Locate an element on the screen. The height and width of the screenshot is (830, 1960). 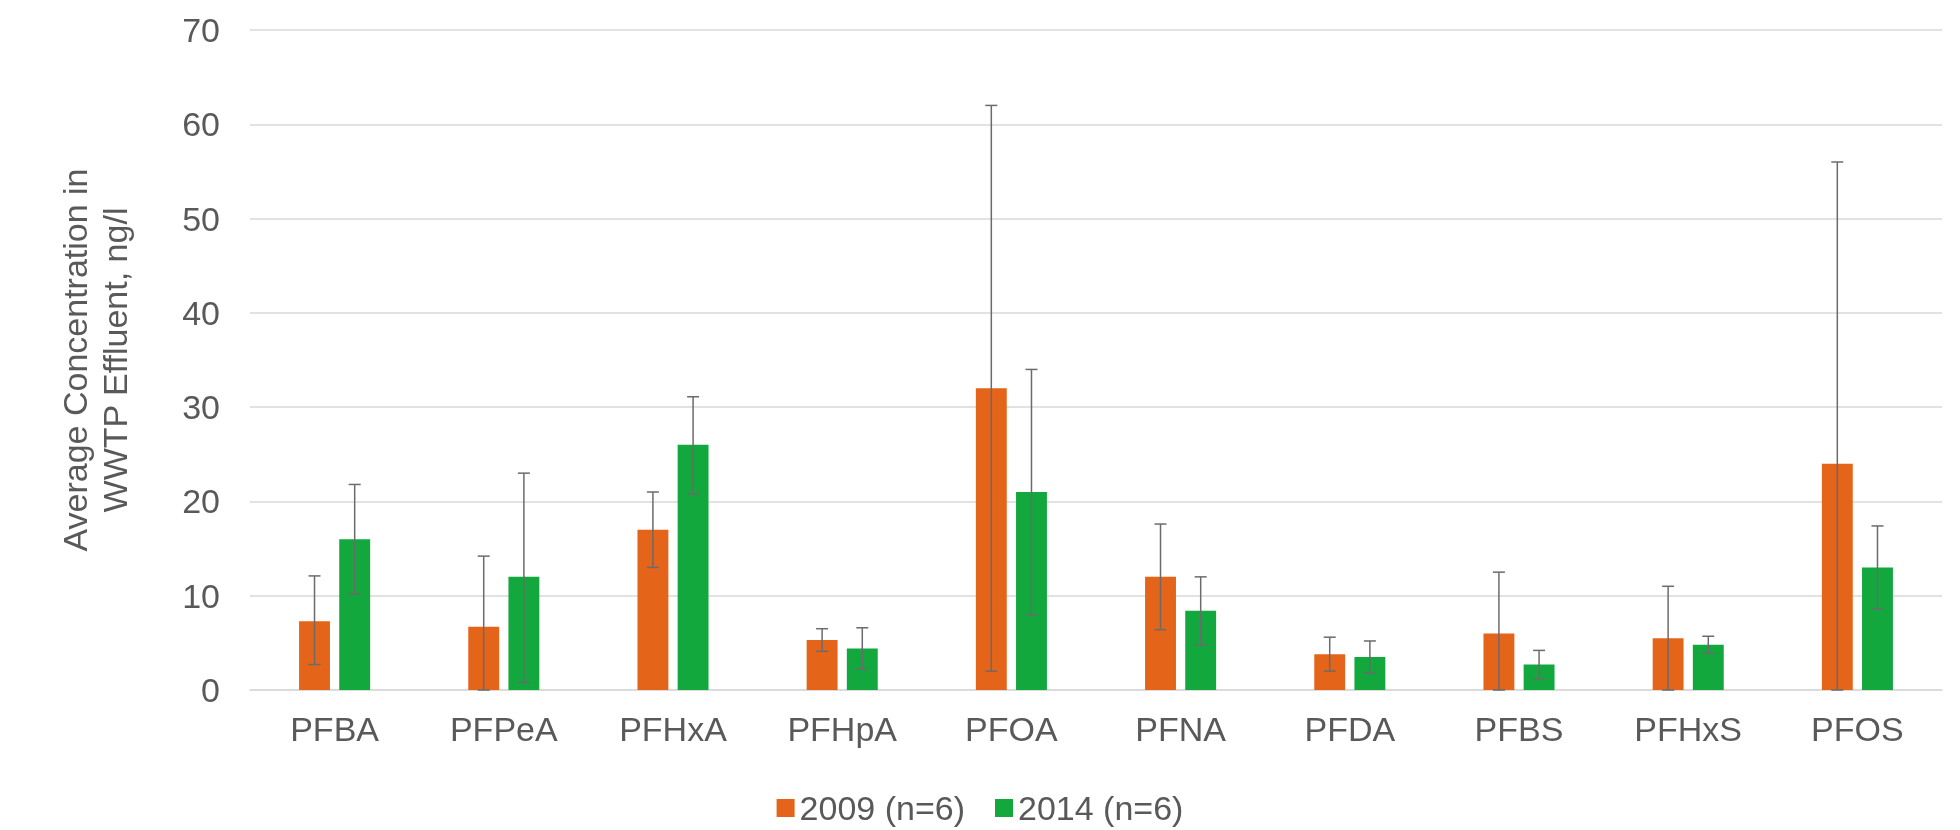
y-tick-label: 60 is located at coordinates (201, 124).